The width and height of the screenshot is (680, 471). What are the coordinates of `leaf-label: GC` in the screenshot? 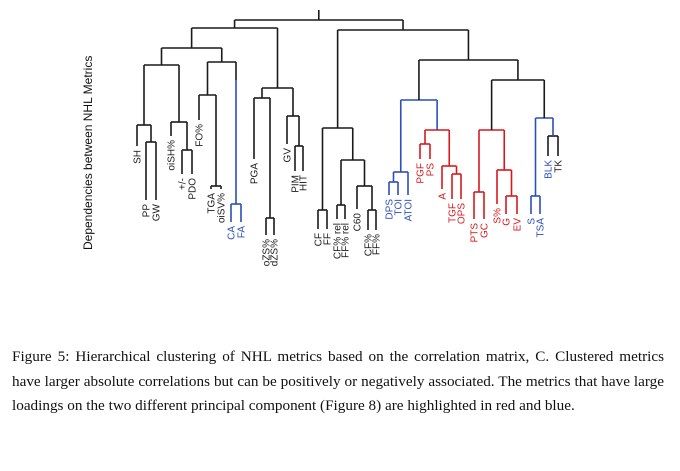 It's located at (485, 230).